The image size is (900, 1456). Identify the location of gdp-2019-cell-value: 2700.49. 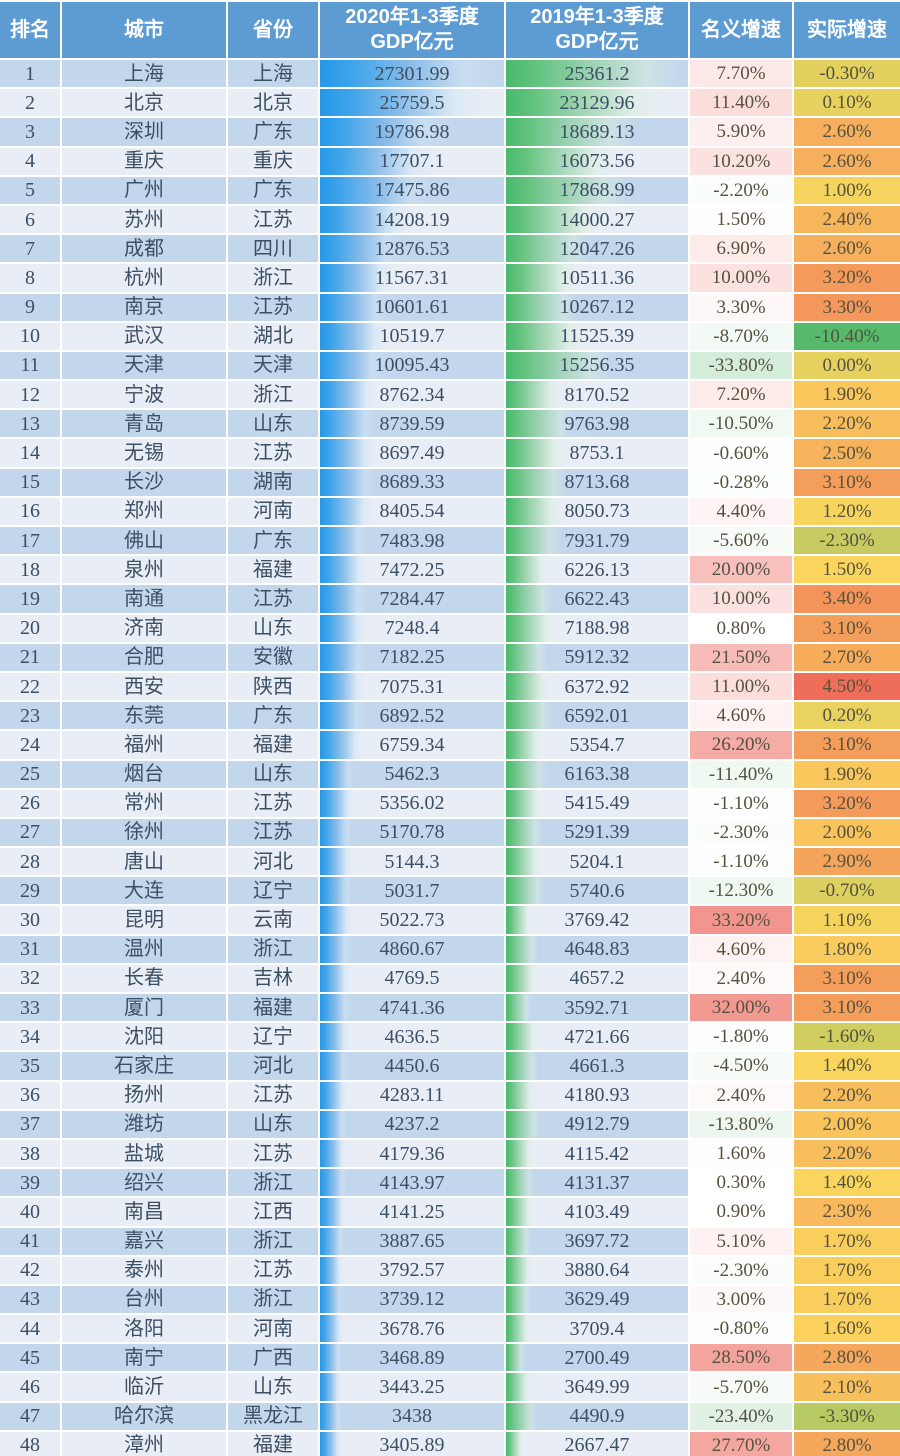
(597, 1357).